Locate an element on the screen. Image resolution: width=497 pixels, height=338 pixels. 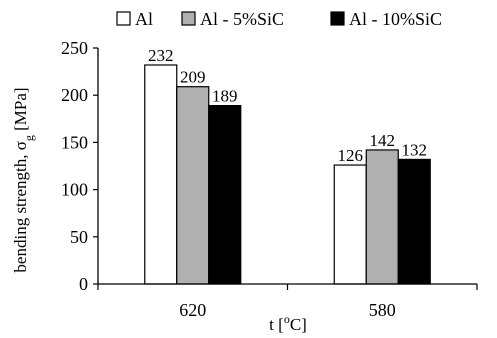
data-label: 132 is located at coordinates (415, 149).